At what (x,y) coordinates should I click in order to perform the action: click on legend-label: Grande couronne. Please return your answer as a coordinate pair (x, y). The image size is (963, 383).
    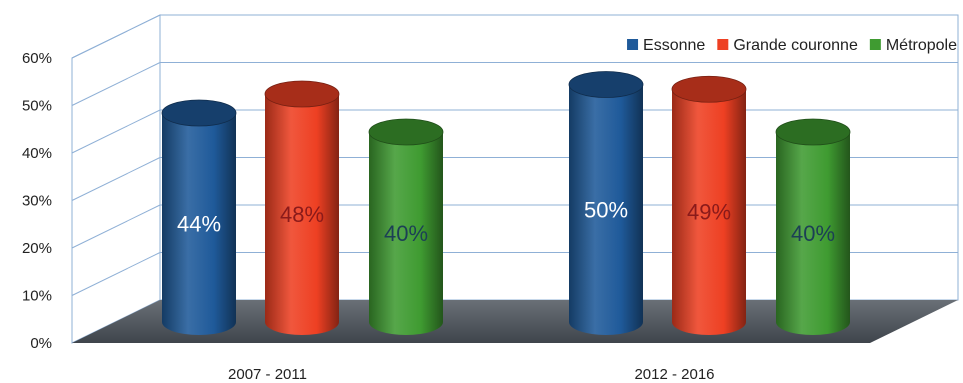
    Looking at the image, I should click on (795, 45).